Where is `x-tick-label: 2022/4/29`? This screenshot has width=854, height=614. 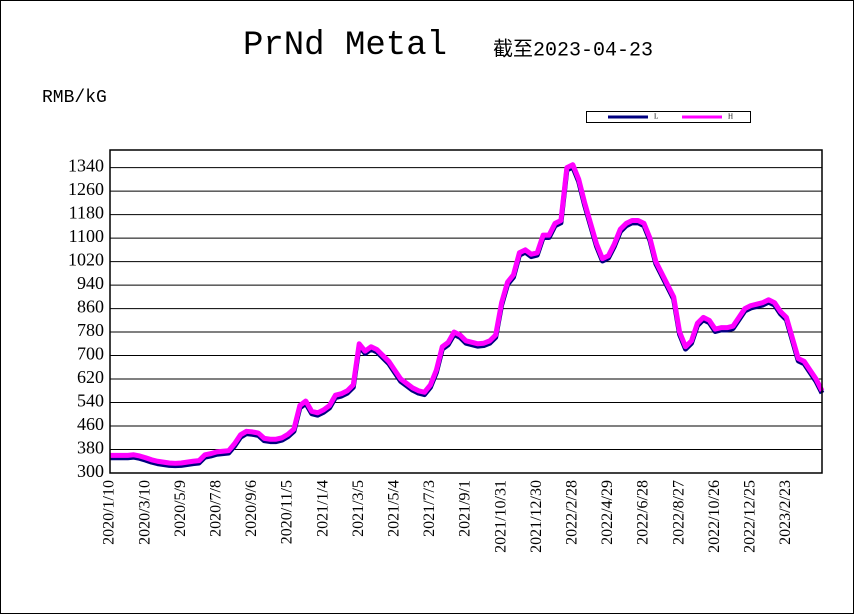 x-tick-label: 2022/4/29 is located at coordinates (607, 512).